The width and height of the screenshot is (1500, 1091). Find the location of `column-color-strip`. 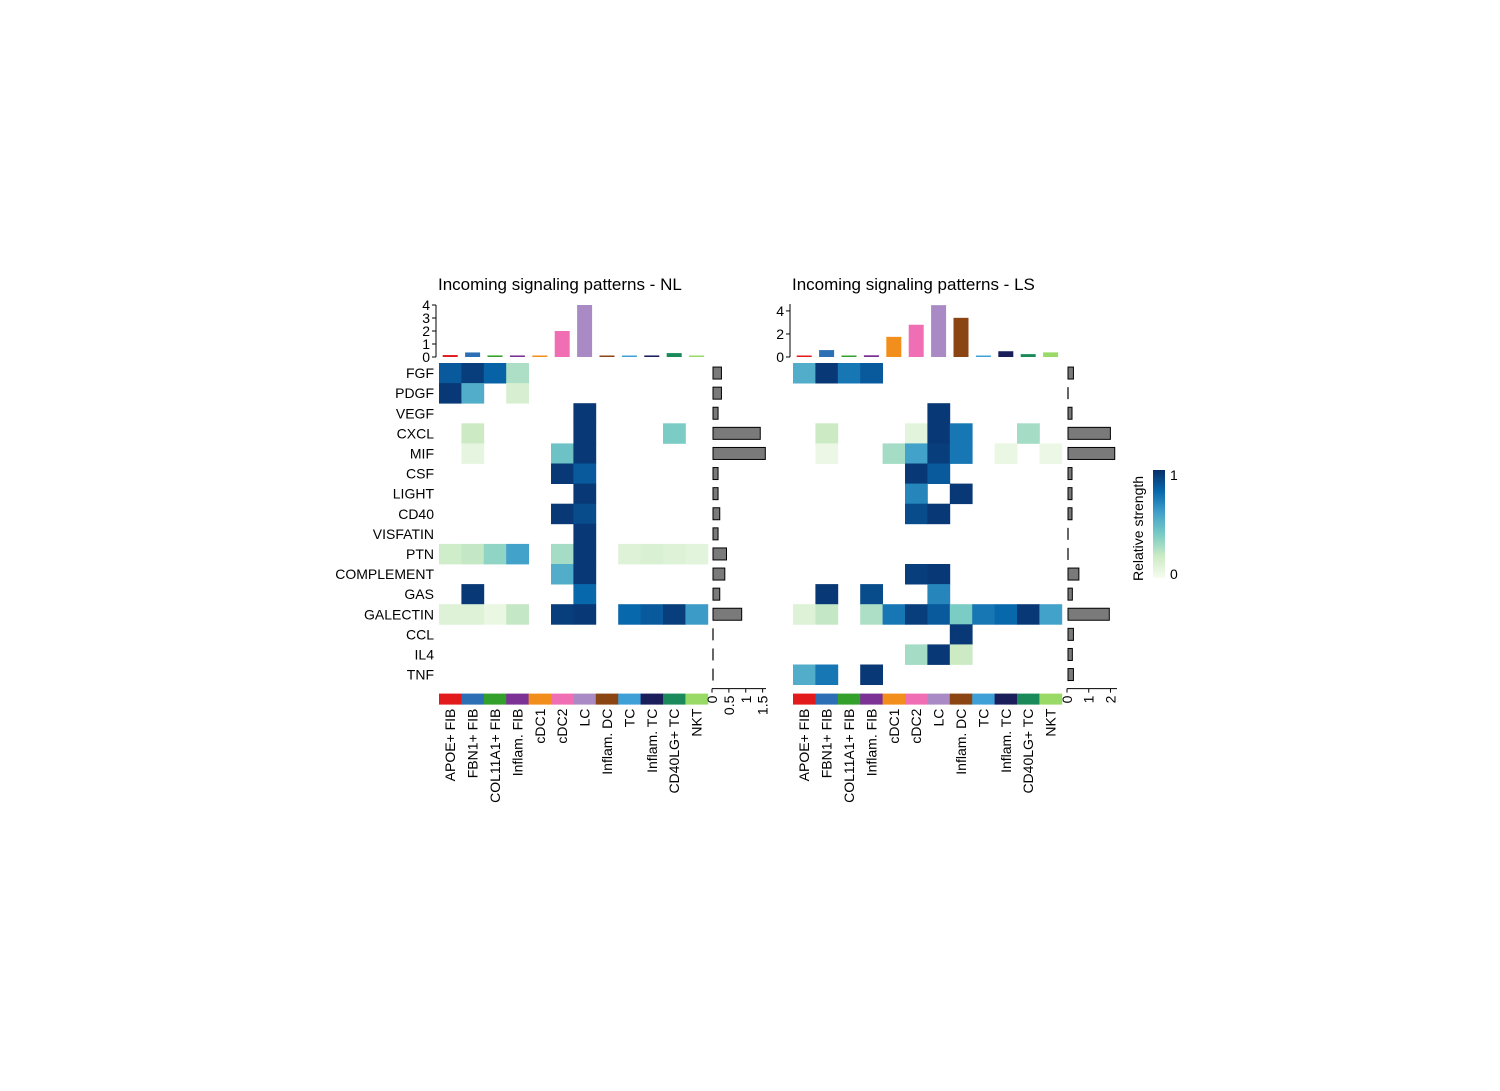

column-color-strip is located at coordinates (928, 699).